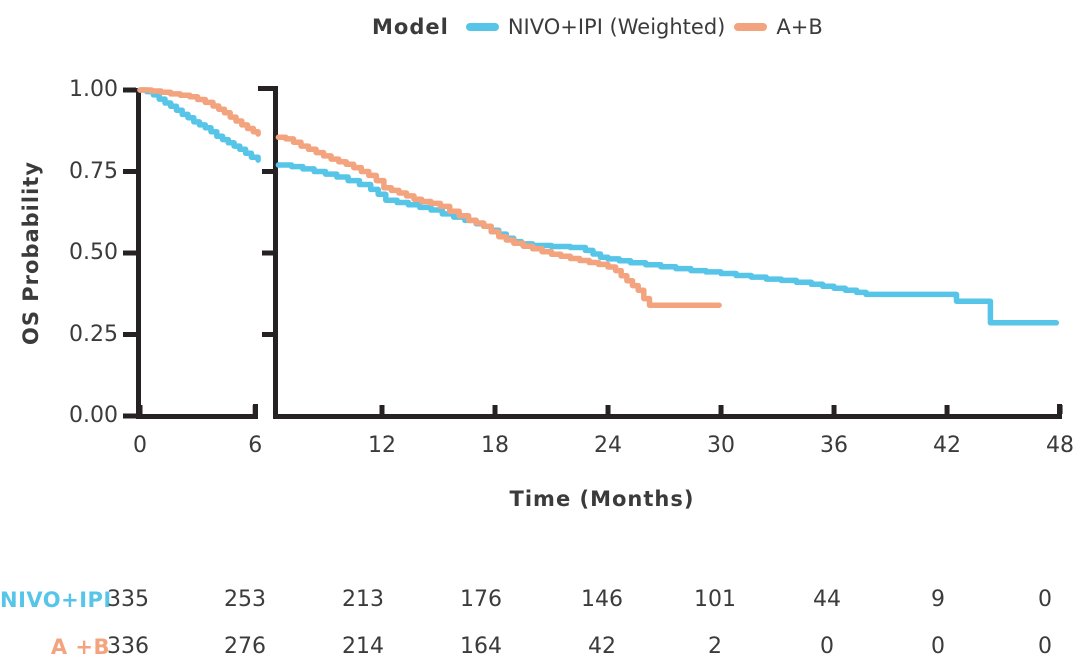 The width and height of the screenshot is (1080, 667). I want to click on x-tick-label: 6, so click(255, 445).